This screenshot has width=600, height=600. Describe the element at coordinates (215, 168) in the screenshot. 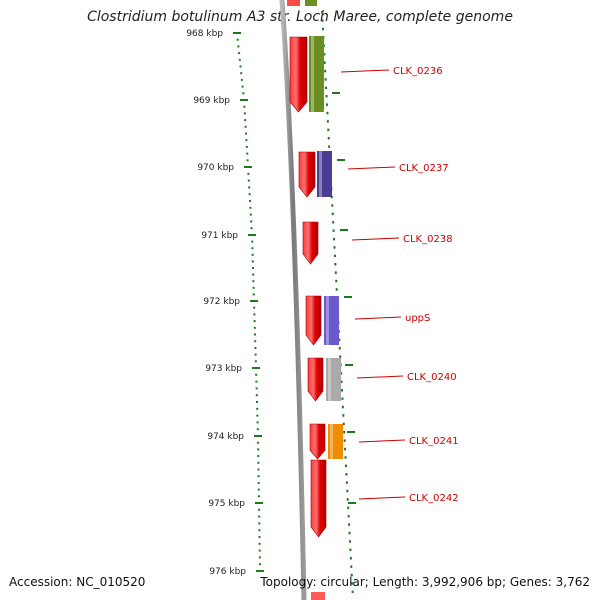

I see `ruler-tick-label: 970 kbp` at that location.